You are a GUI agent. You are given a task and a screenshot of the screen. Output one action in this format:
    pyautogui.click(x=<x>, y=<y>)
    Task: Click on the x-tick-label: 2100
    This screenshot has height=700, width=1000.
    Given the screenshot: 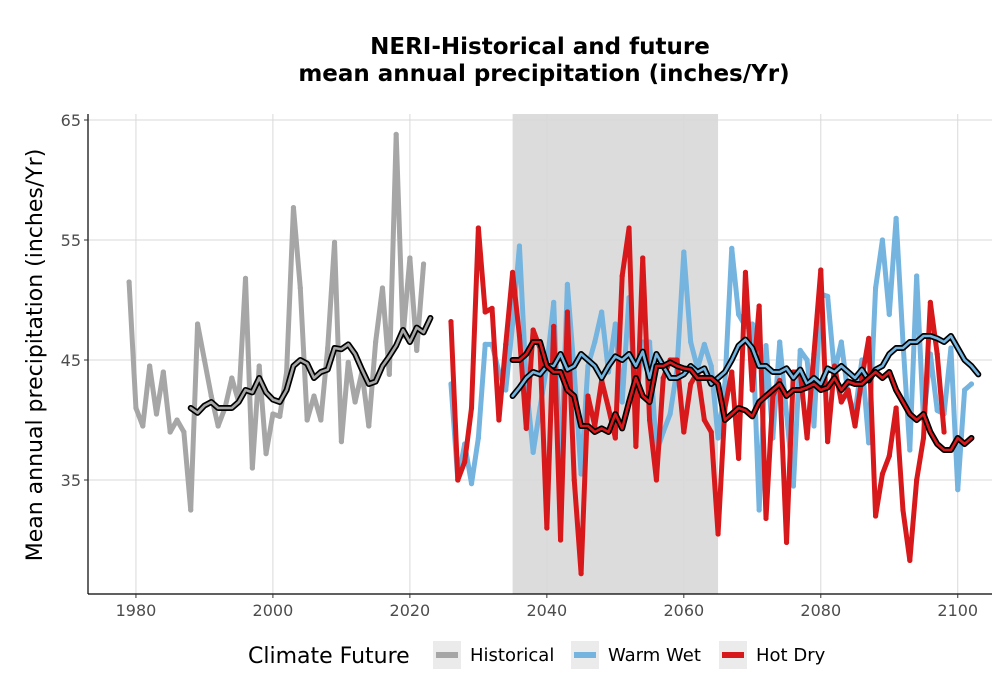 What is the action you would take?
    pyautogui.click(x=957, y=610)
    